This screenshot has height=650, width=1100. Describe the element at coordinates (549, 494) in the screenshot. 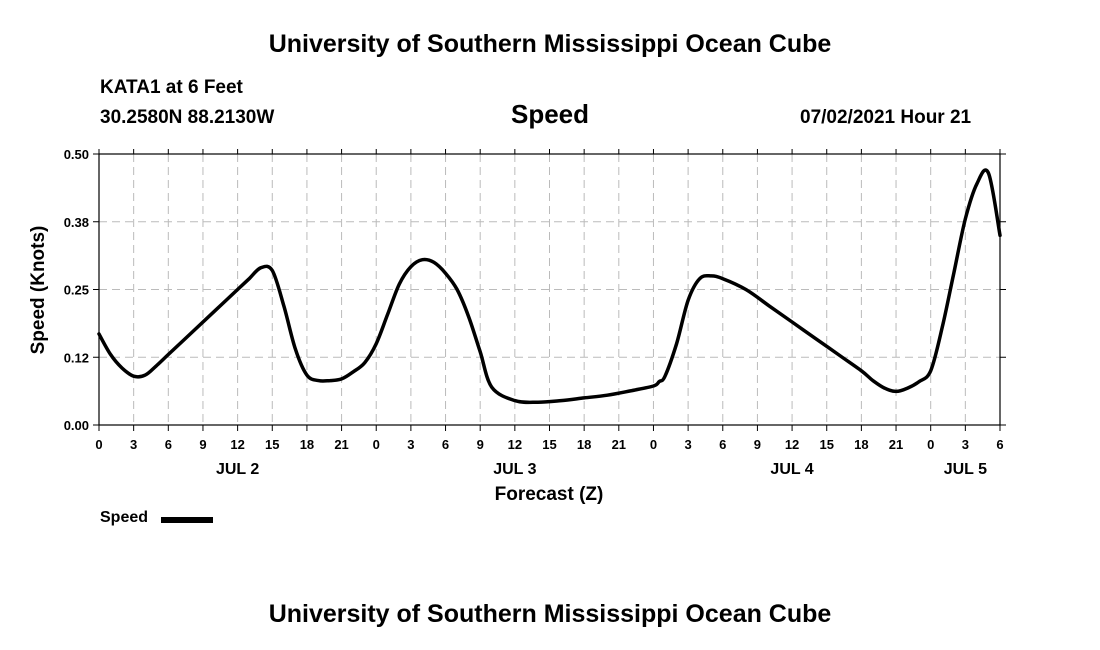

I see `x-axis-label: Forecast (Z)` at that location.